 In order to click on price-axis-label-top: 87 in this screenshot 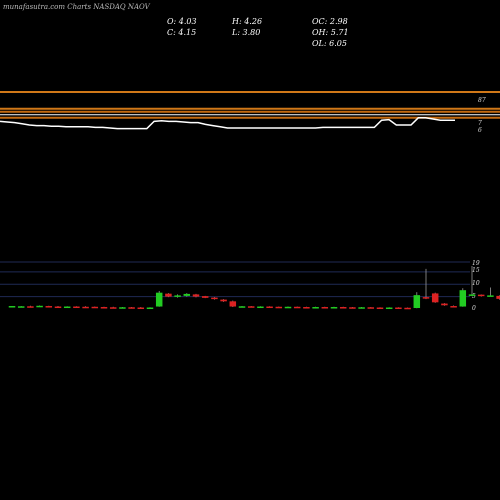, I will do `click(482, 100)`.